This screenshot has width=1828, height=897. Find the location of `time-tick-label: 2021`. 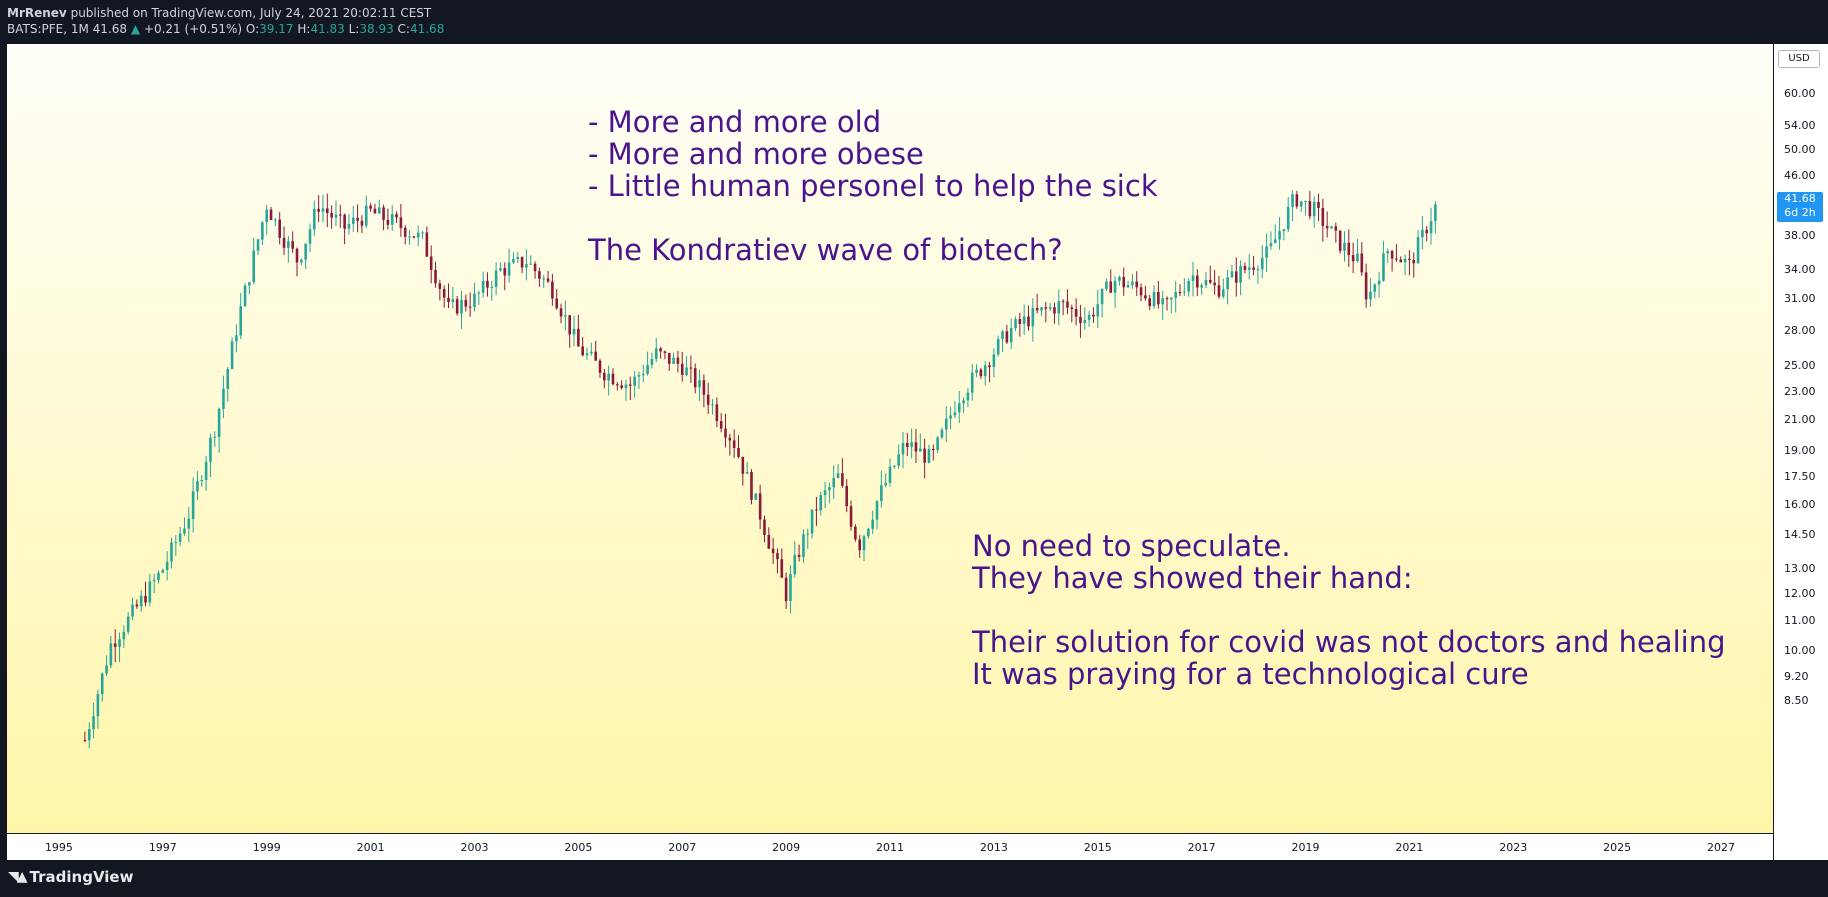

time-tick-label: 2021 is located at coordinates (1409, 847).